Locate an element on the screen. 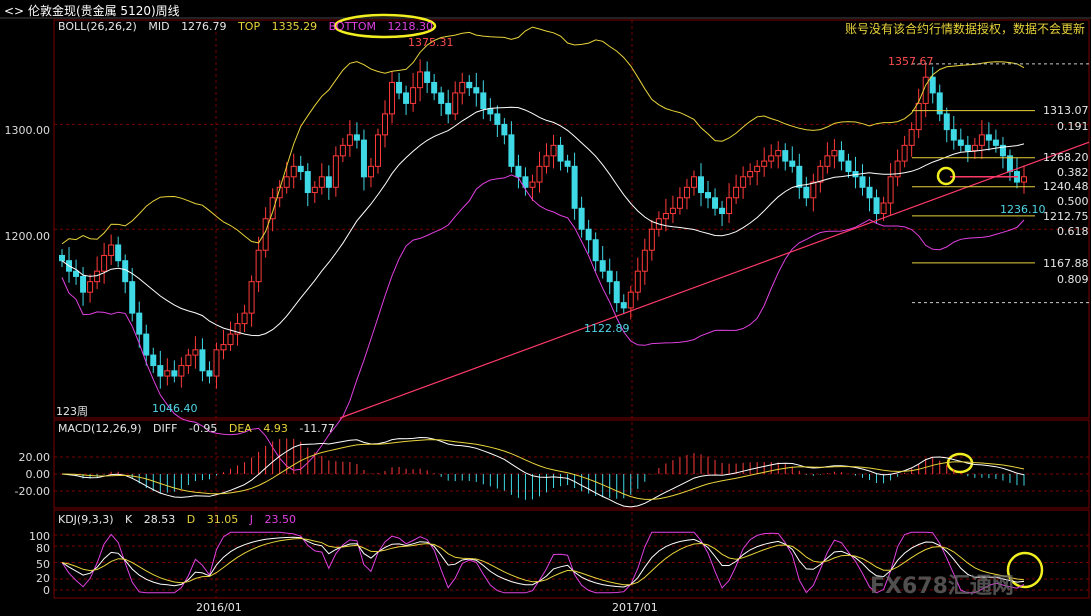 The width and height of the screenshot is (1091, 616). x-tick-2017: 2017/01 is located at coordinates (635, 607).